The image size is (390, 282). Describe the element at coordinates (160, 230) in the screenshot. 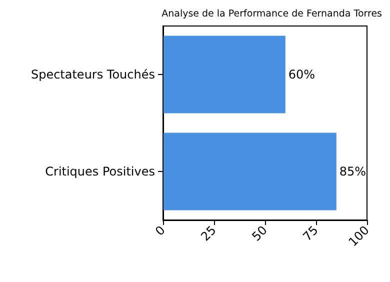

I see `x-tick-label: 0` at that location.